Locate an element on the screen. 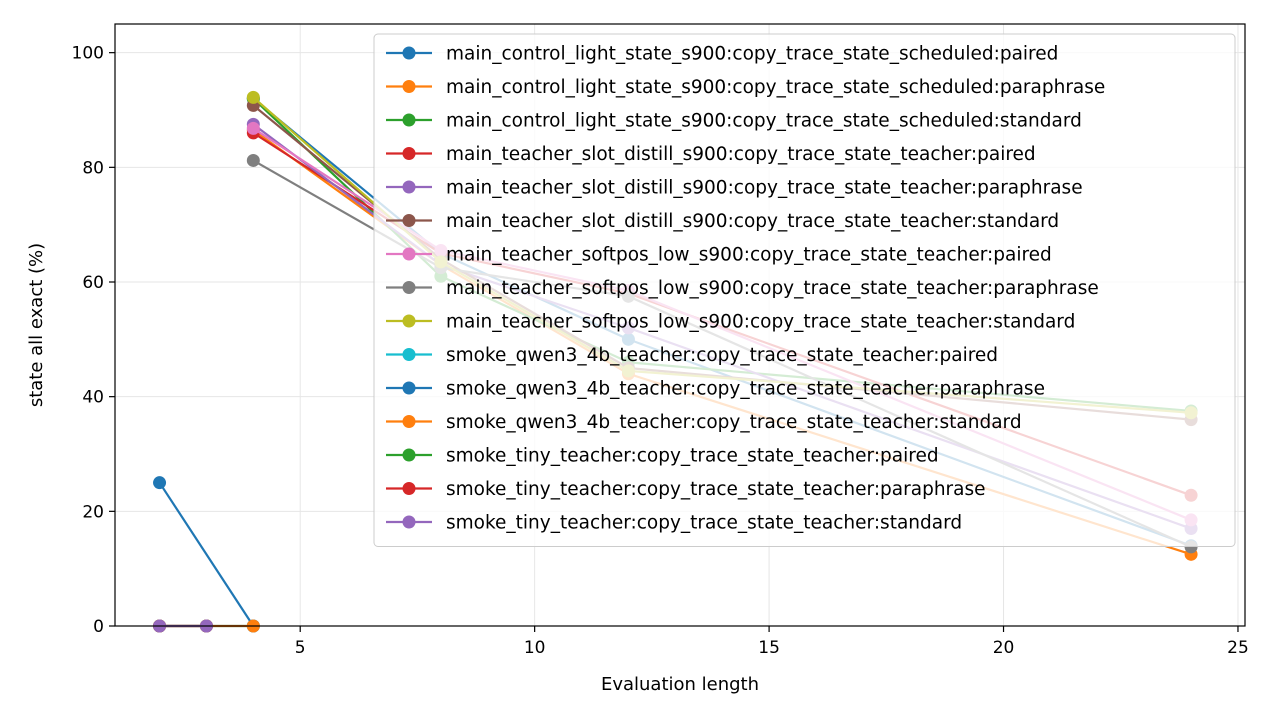 The image size is (1280, 720). series-line is located at coordinates (206, 554).